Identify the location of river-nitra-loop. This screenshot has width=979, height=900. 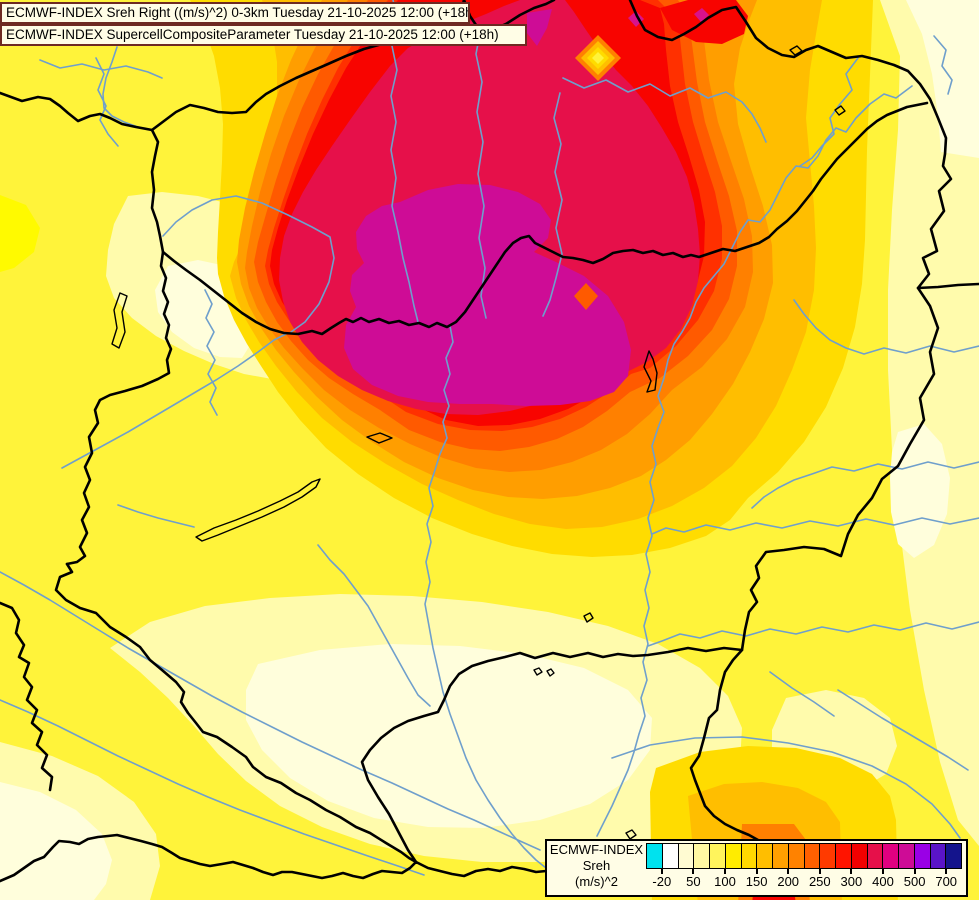
(248, 264).